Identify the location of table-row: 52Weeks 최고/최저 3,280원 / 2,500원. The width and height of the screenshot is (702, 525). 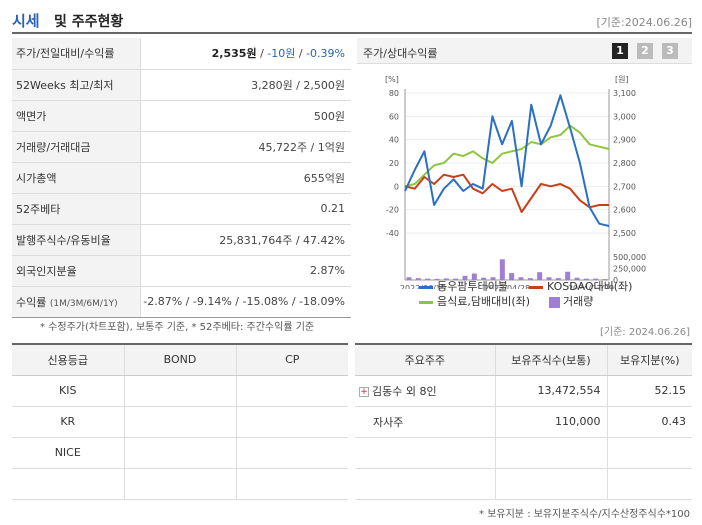
(181, 85).